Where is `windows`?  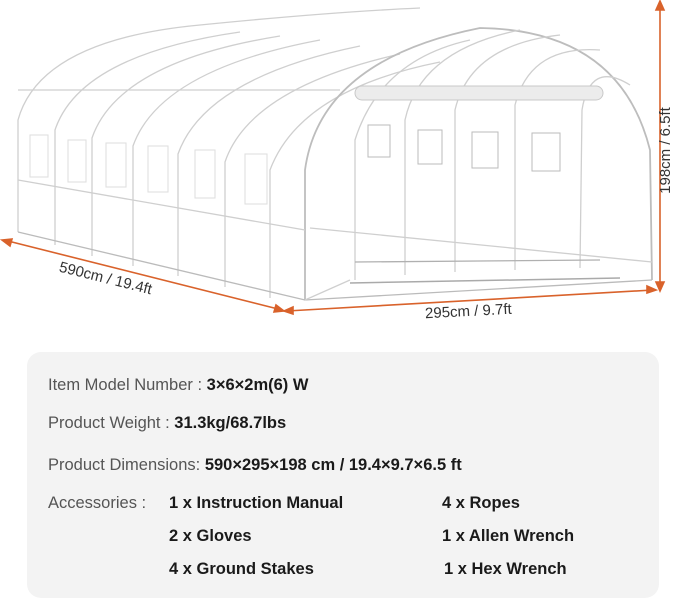
windows is located at coordinates (295, 164).